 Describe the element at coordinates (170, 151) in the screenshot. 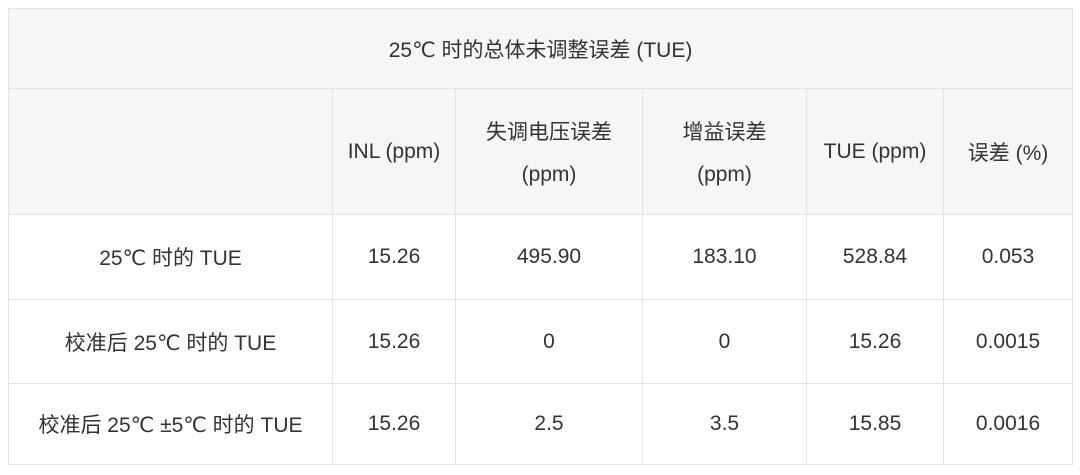

I see `column-header-empty` at that location.